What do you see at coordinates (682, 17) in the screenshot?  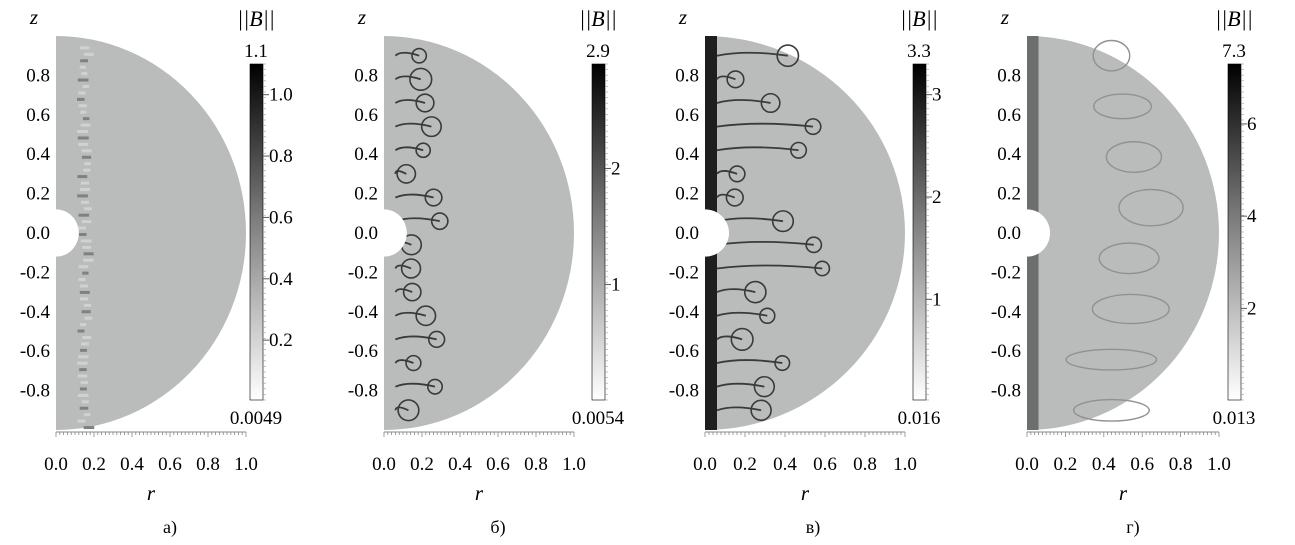 I see `y-axis-label: z` at bounding box center [682, 17].